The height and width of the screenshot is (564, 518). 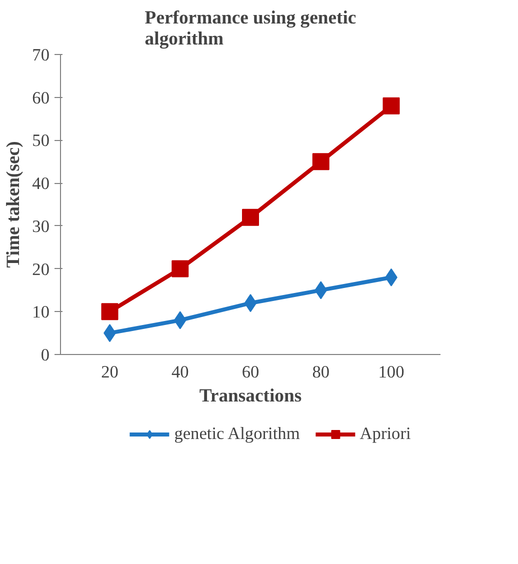 What do you see at coordinates (385, 434) in the screenshot?
I see `legend-label: Apriori` at bounding box center [385, 434].